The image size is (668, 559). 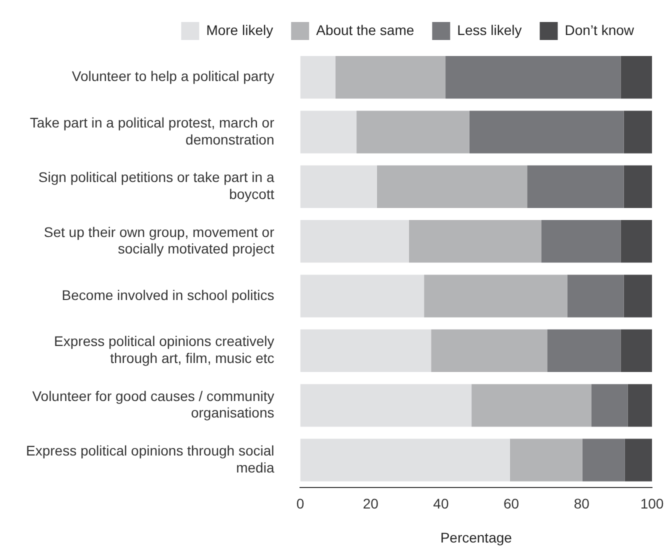 I want to click on y-tick-label: Volunteer for good causes / community organisations, so click(x=153, y=404).